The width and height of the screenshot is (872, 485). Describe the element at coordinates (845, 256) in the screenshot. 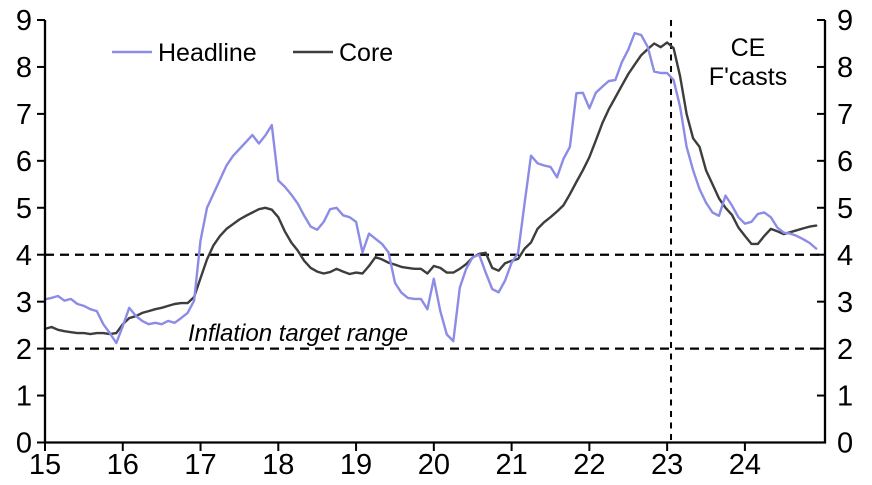

I see `y-tick-label-right-4: 4` at that location.